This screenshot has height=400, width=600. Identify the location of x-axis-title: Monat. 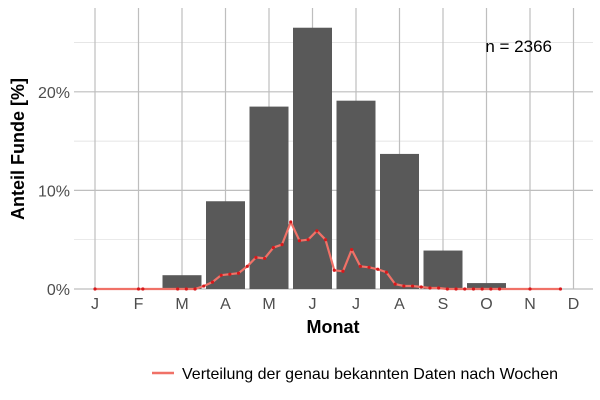
(333, 327).